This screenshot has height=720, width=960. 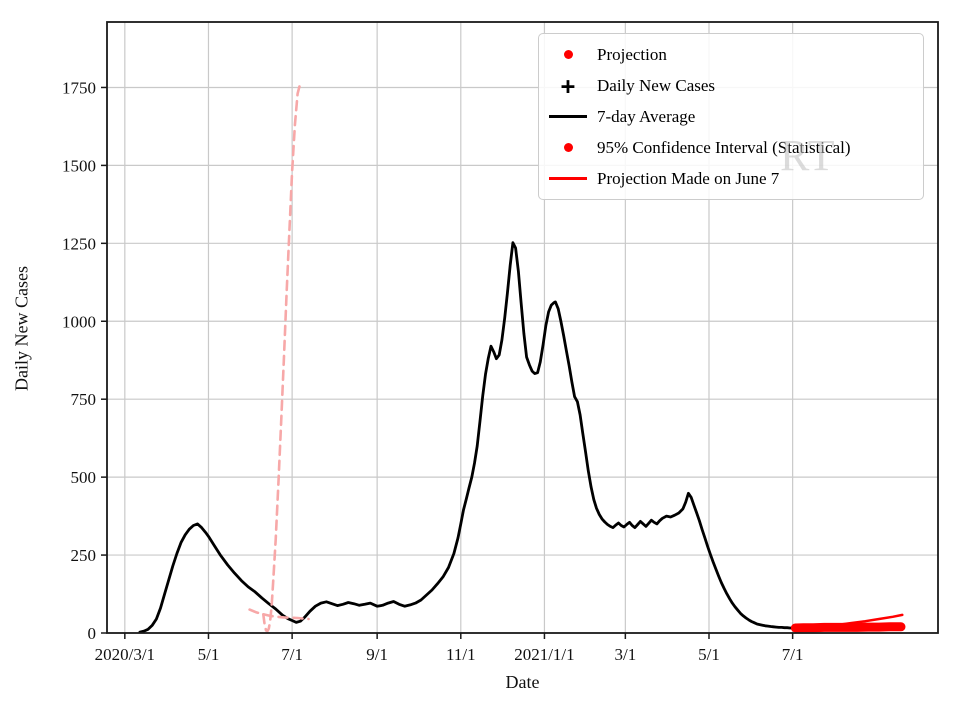 I want to click on x-axis-label: Date, so click(x=522, y=682).